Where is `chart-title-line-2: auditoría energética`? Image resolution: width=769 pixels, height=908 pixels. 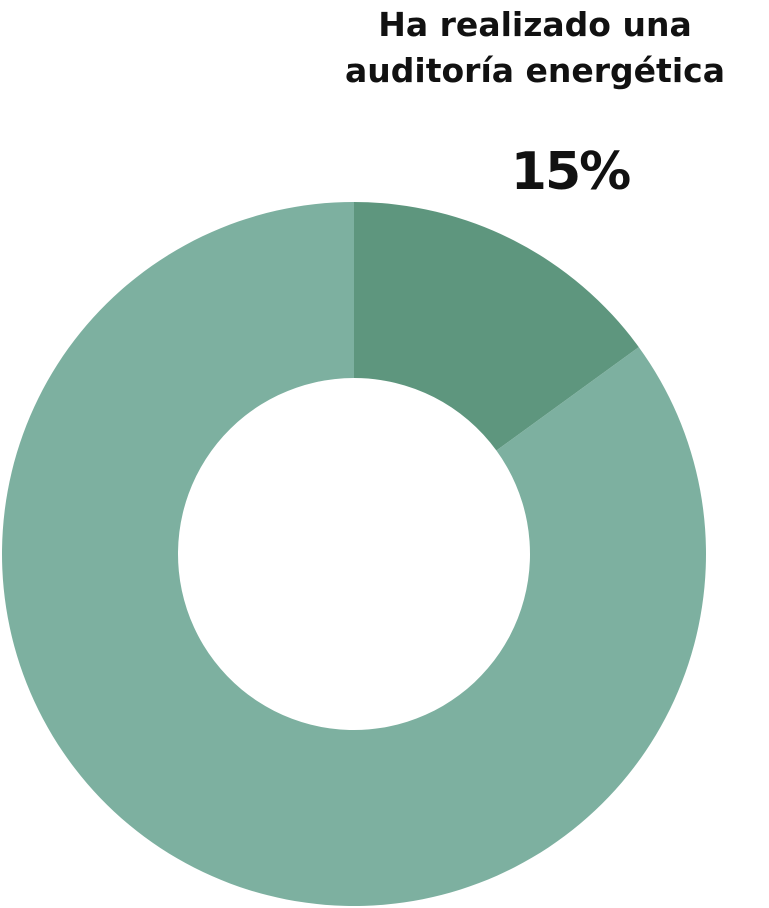
chart-title-line-2: auditoría energética is located at coordinates (535, 70).